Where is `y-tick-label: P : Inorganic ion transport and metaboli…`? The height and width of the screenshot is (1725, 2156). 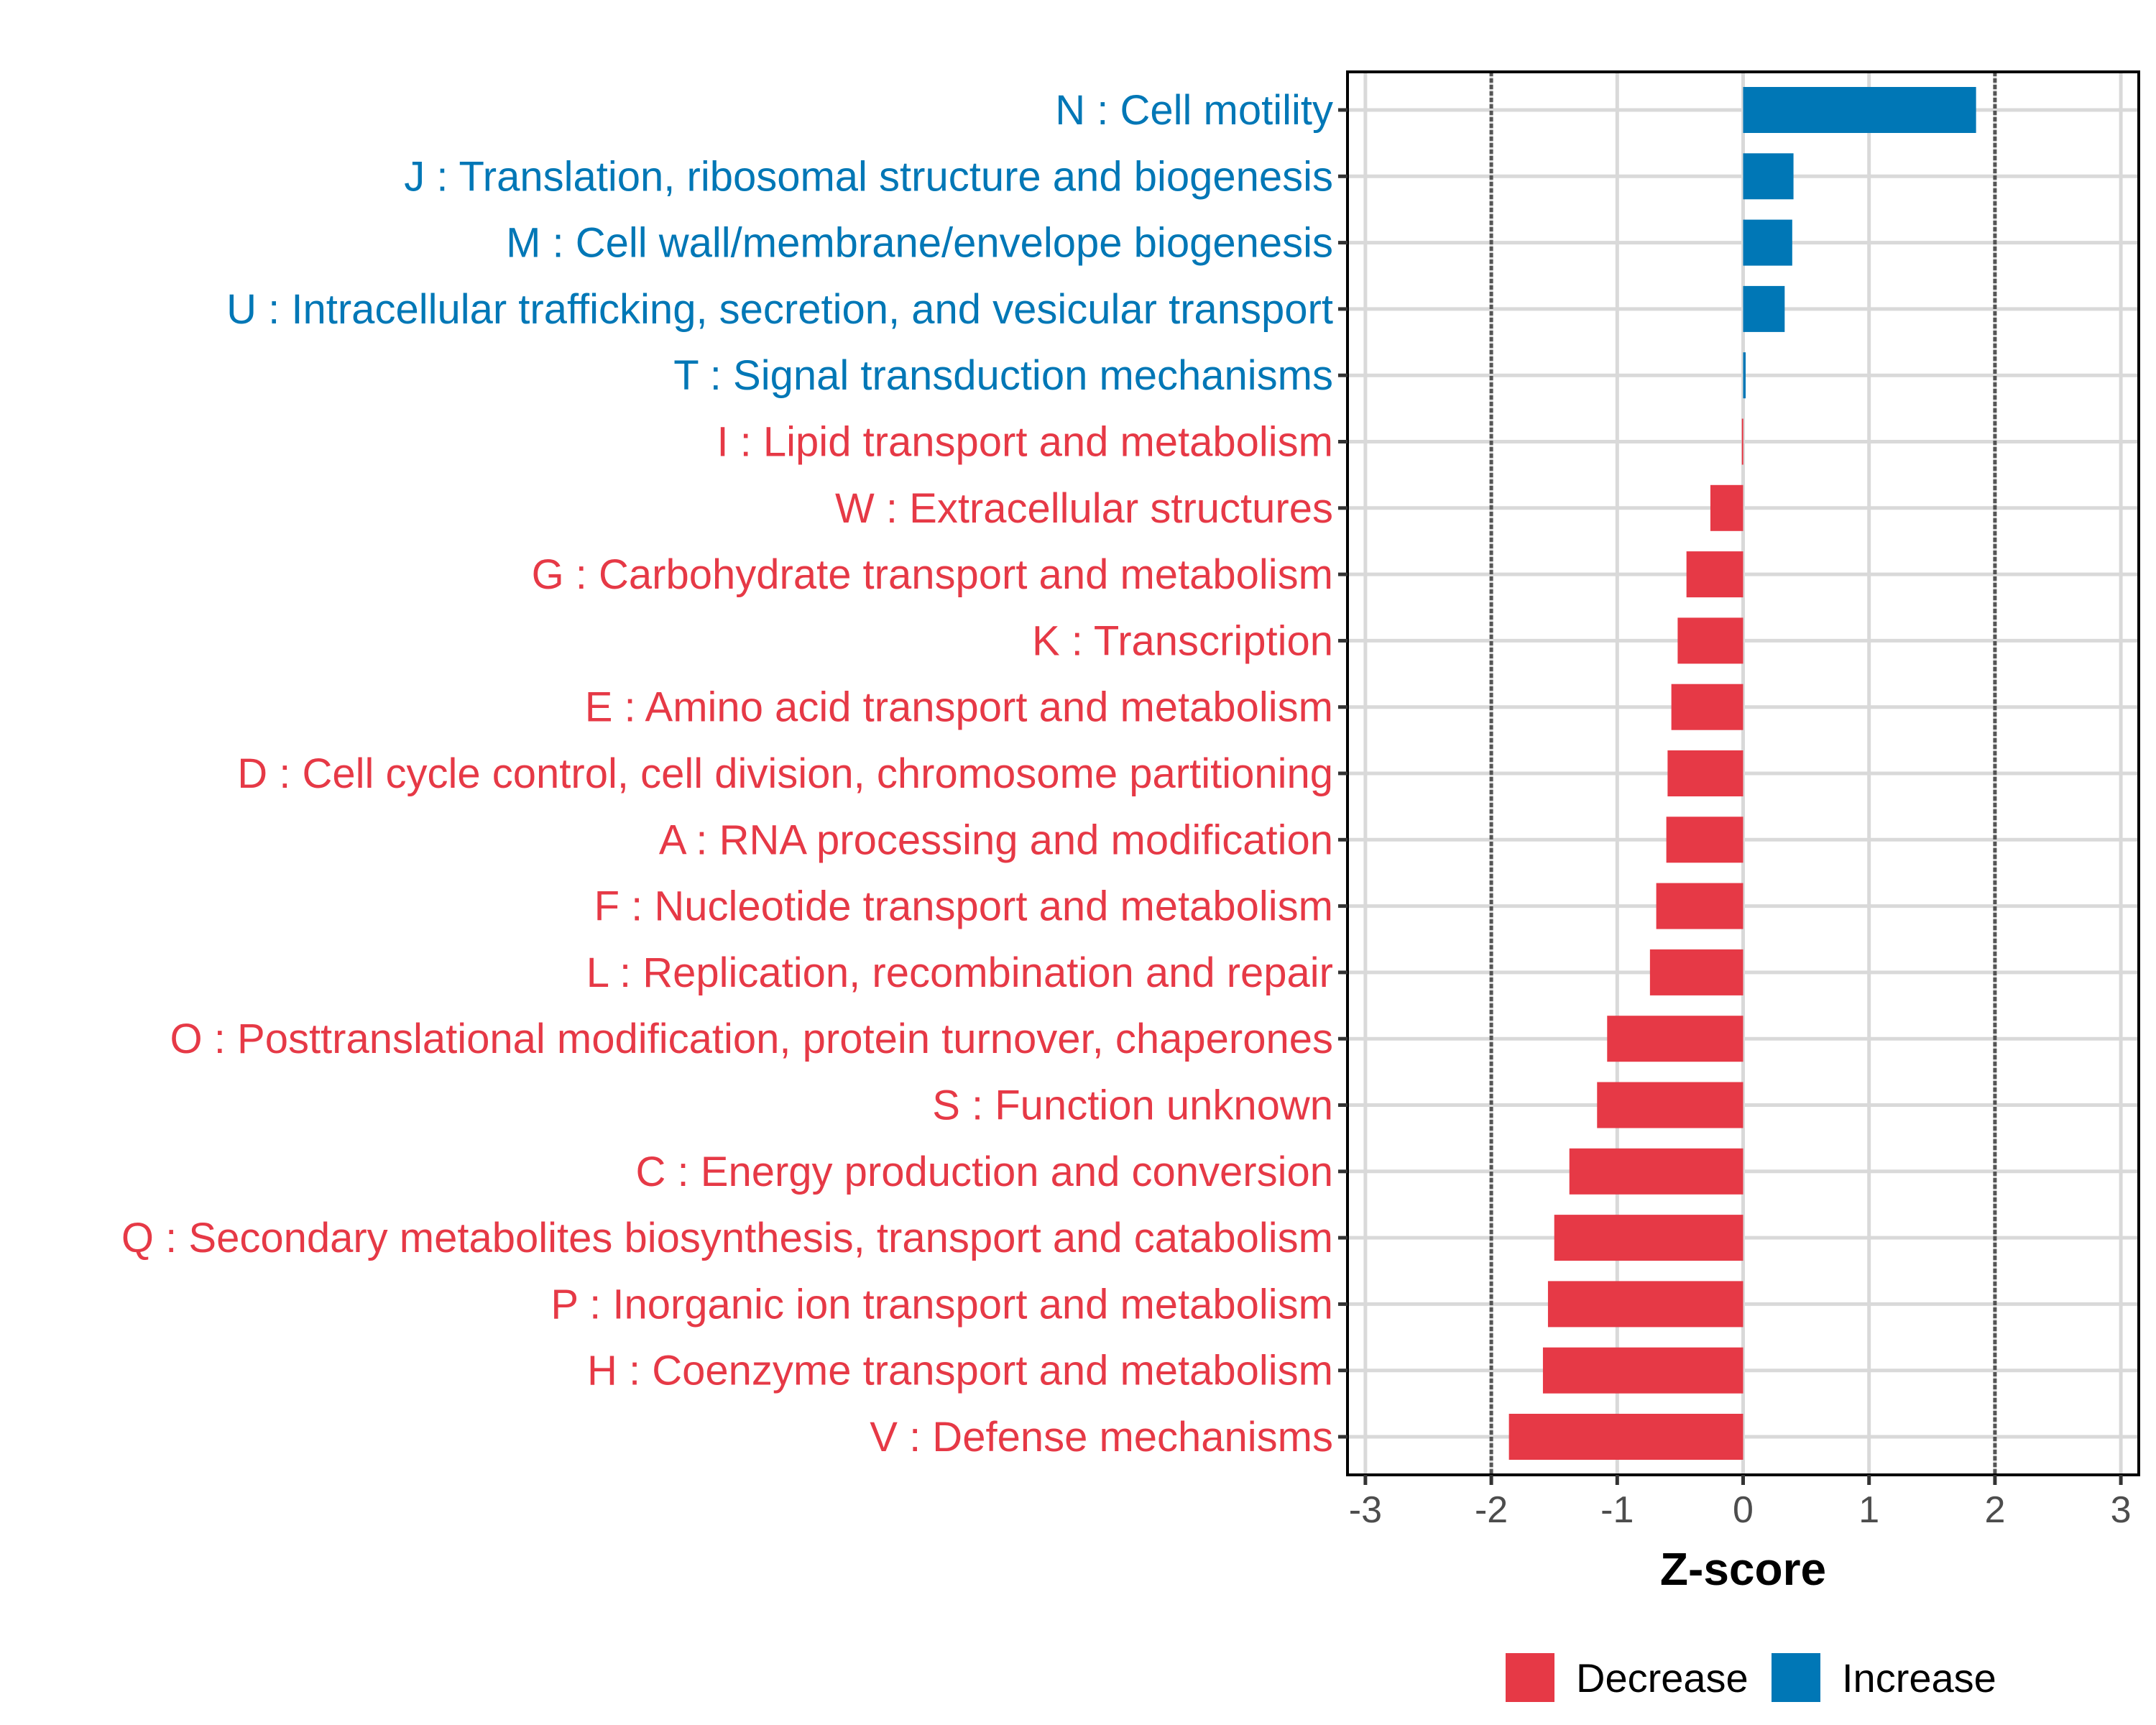
y-tick-label: P : Inorganic ion transport and metaboli… is located at coordinates (941, 1304).